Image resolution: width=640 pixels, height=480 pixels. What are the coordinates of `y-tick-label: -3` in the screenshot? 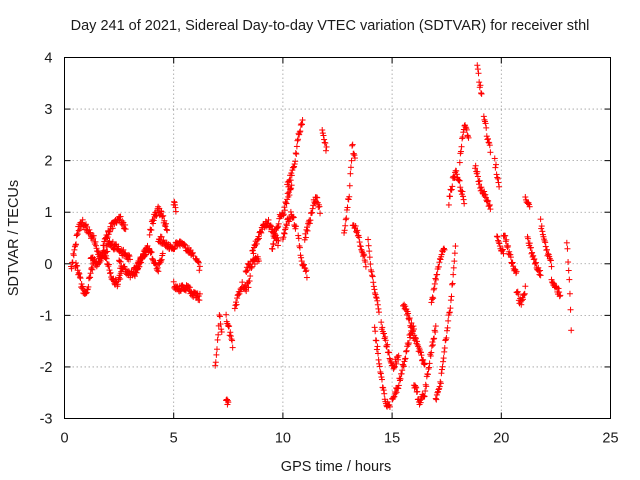 It's located at (46, 420).